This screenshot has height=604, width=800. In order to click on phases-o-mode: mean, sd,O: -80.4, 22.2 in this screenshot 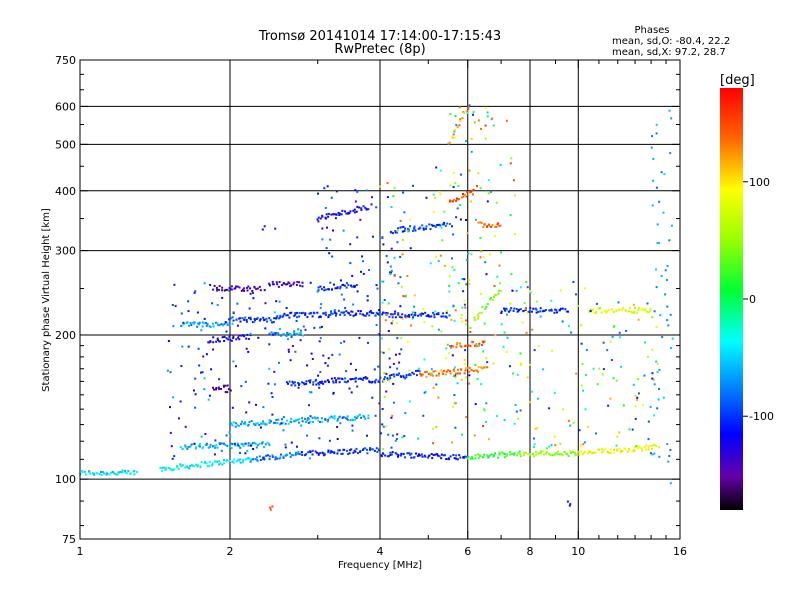, I will do `click(671, 41)`.